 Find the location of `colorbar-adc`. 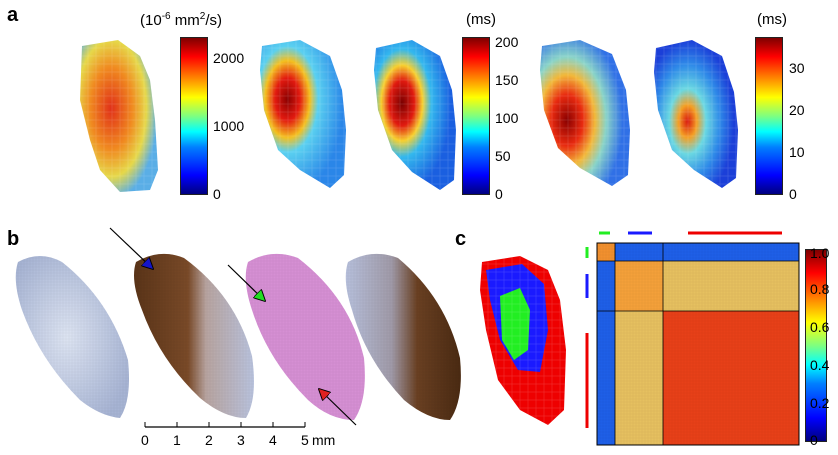

colorbar-adc is located at coordinates (194, 116).